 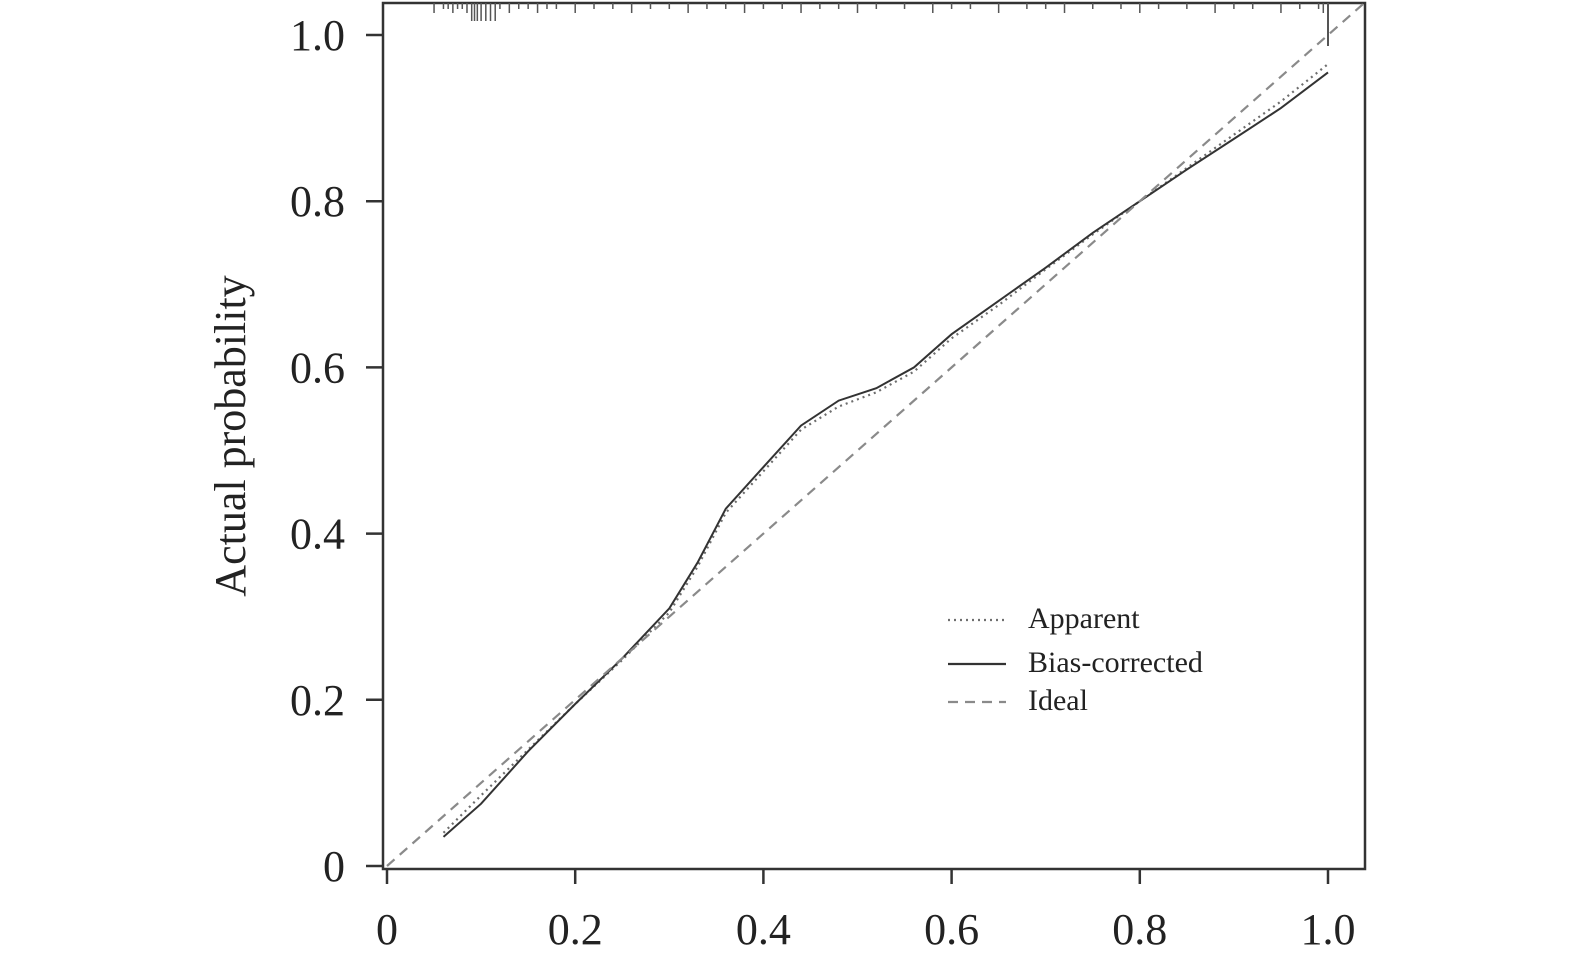 What do you see at coordinates (1058, 700) in the screenshot?
I see `legend-label-2: Ideal` at bounding box center [1058, 700].